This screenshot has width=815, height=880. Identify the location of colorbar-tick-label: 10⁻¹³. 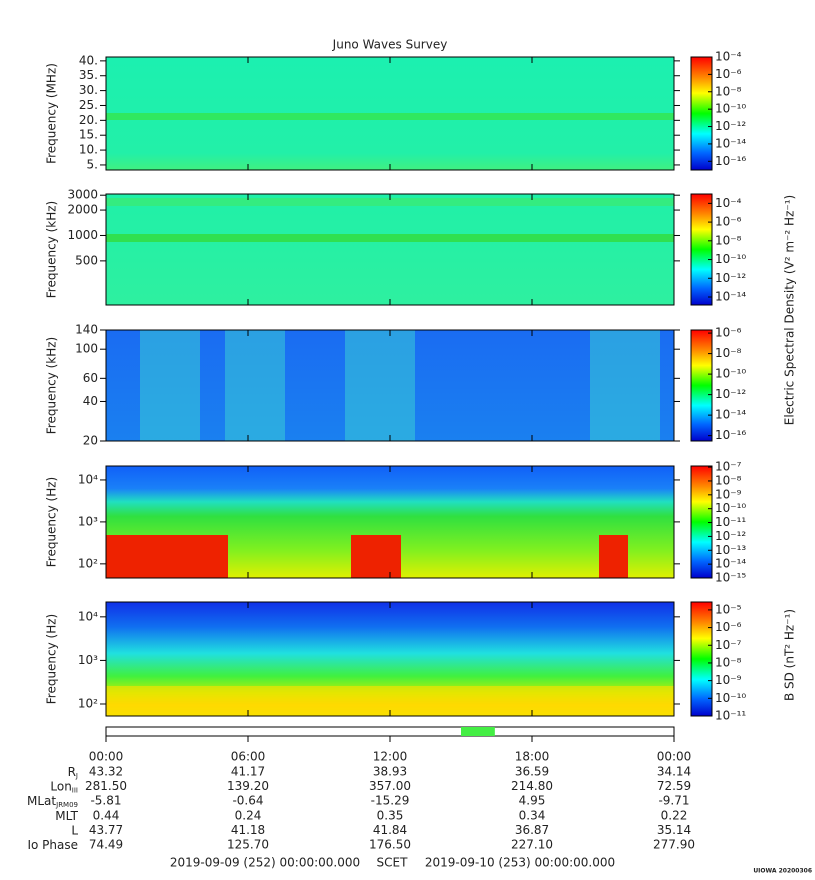
(730, 550).